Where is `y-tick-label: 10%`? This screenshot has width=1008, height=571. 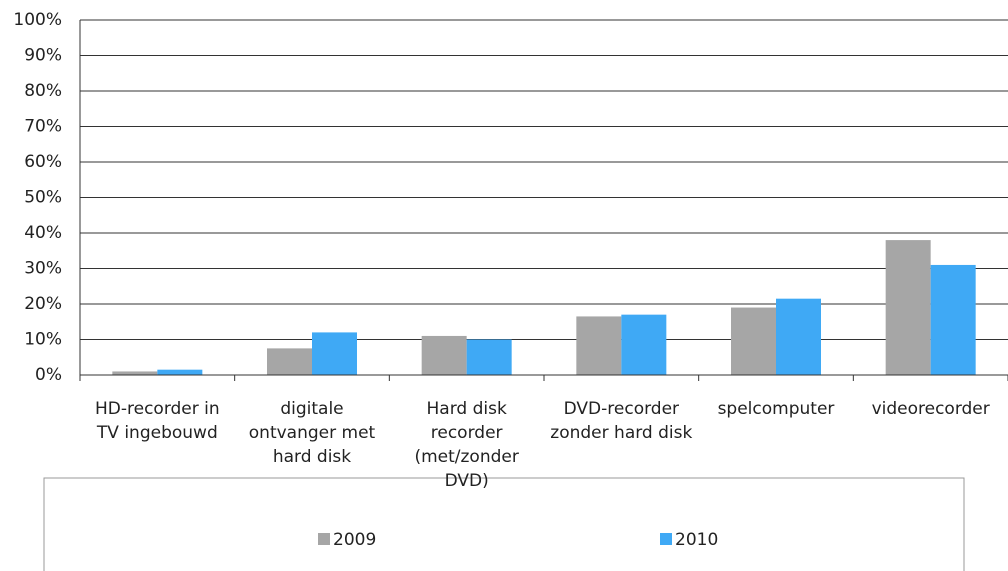 y-tick-label: 10% is located at coordinates (43, 340).